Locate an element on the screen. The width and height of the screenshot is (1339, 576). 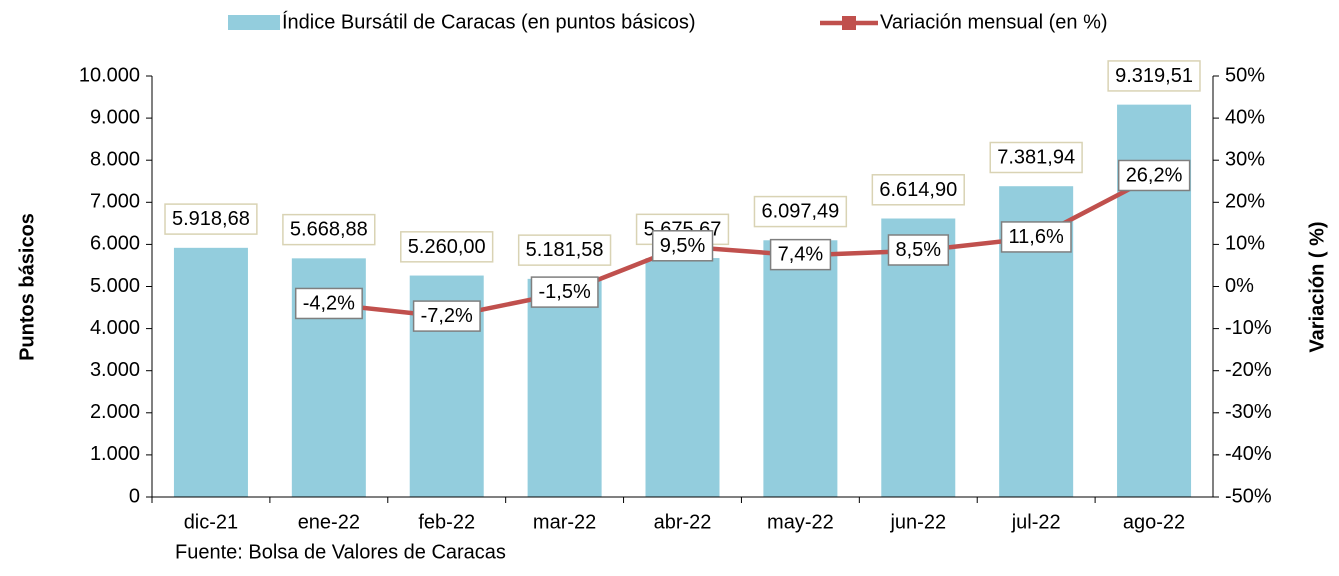
x-tick-label: may-22 is located at coordinates (800, 522).